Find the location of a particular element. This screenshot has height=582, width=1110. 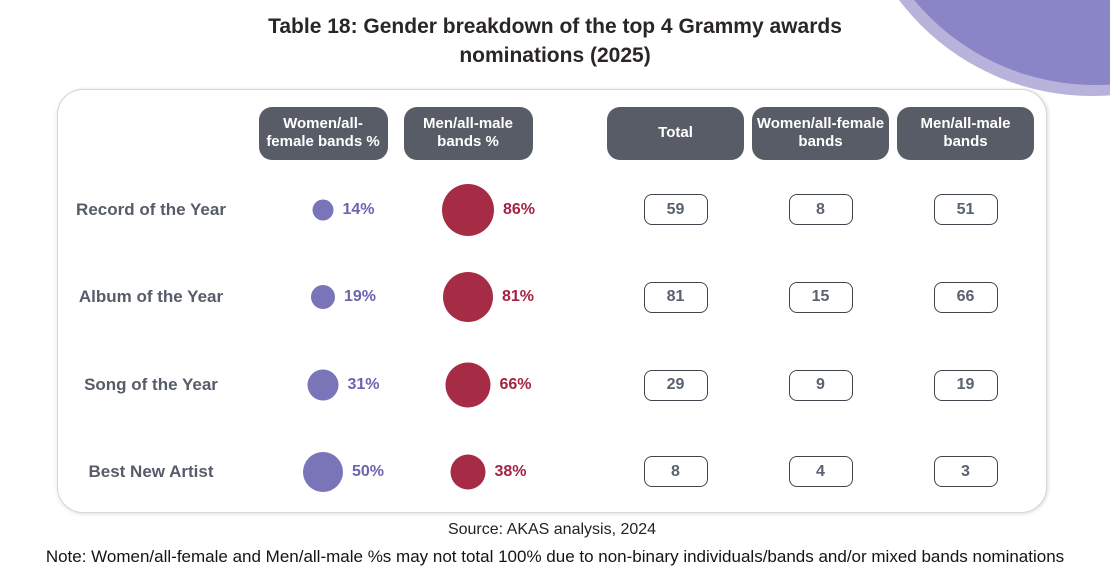

header-total: Total is located at coordinates (675, 128).